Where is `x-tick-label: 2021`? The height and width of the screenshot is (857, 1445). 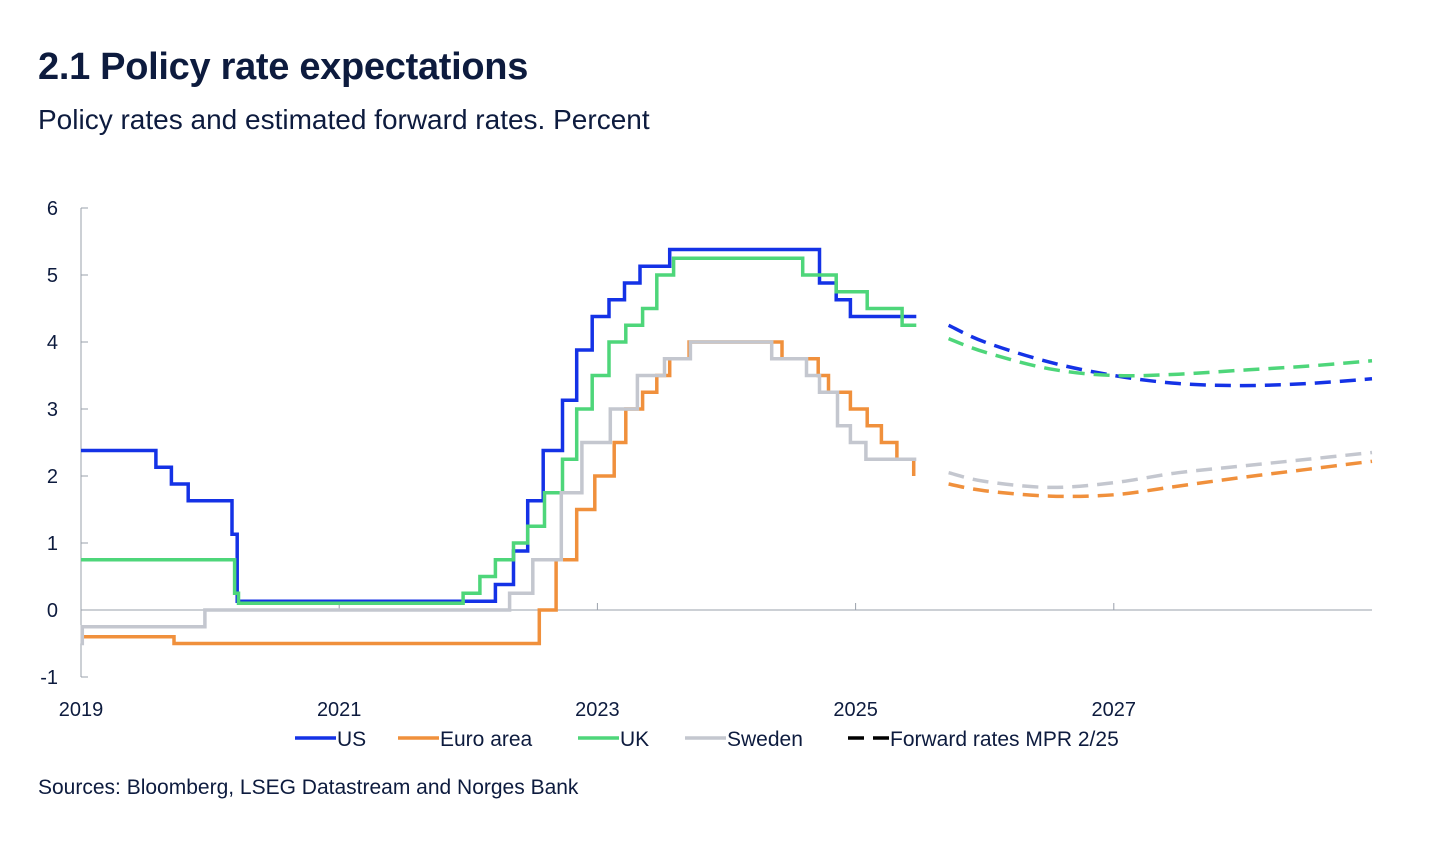
x-tick-label: 2021 is located at coordinates (339, 710).